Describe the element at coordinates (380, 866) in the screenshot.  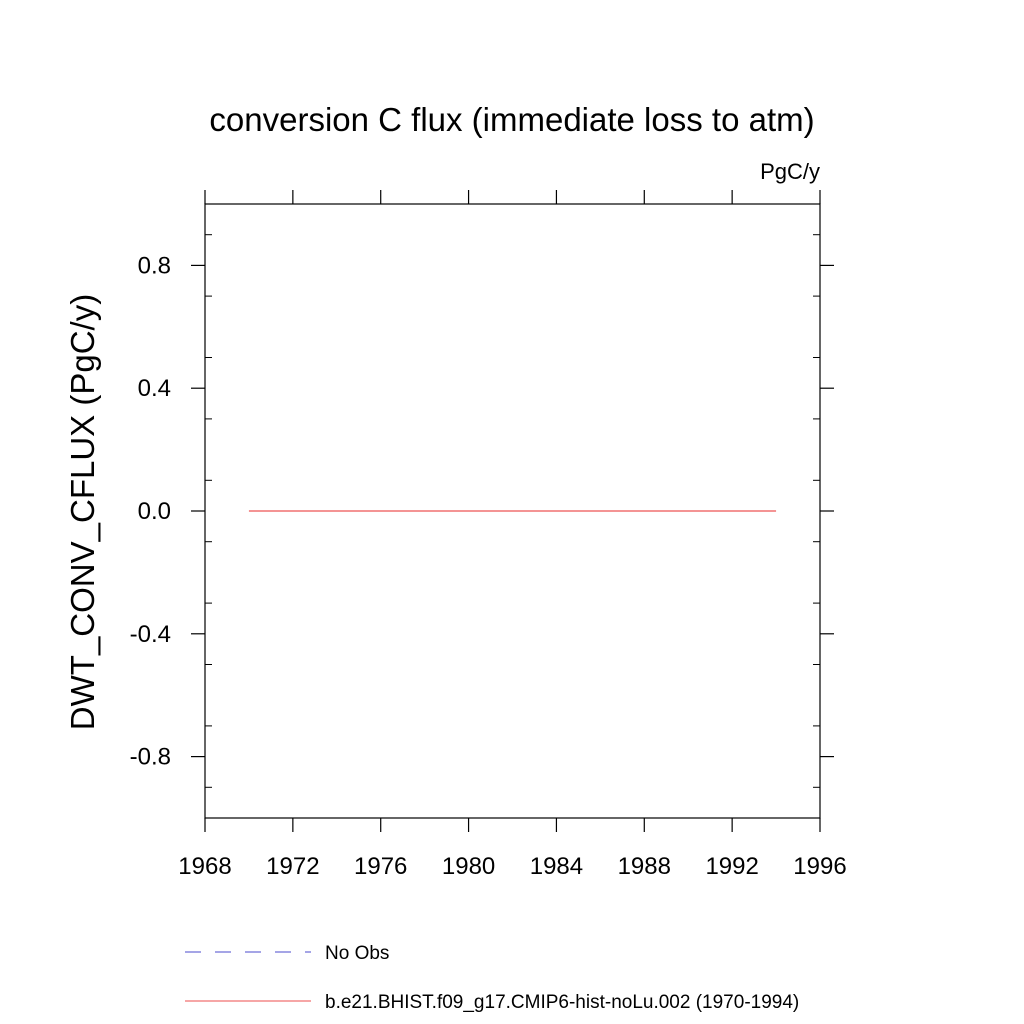
I see `x-tick-label: 1976` at that location.